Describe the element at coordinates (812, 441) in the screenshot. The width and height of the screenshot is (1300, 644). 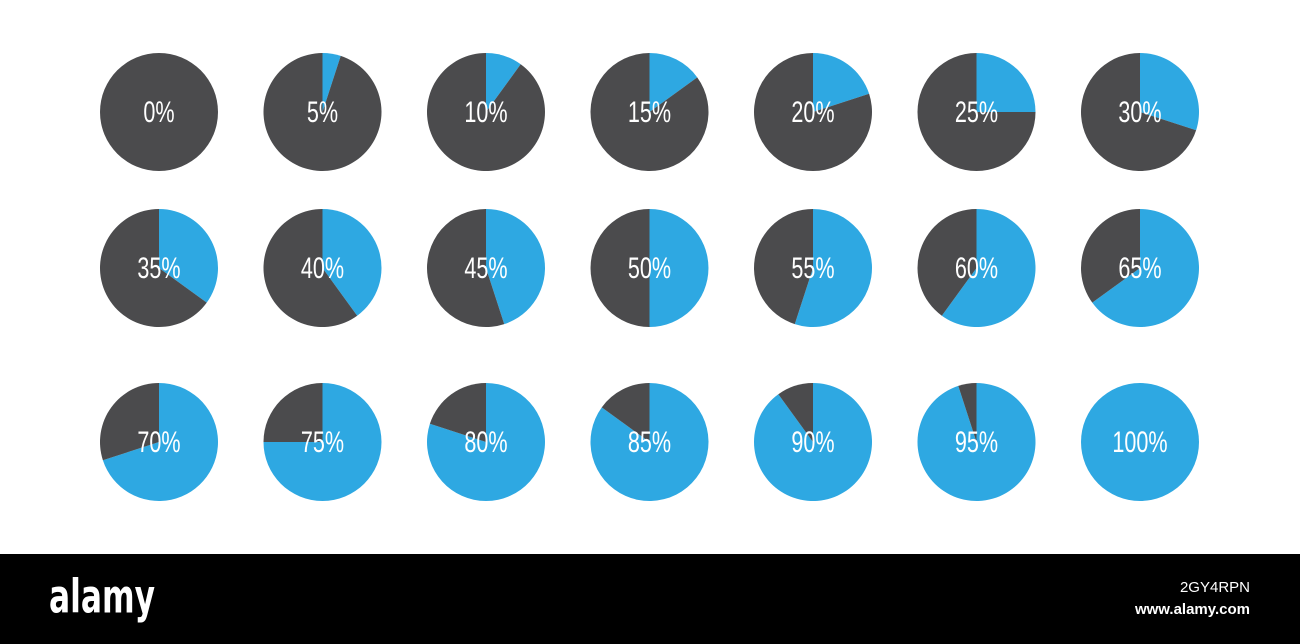
I see `value-label: 90%` at that location.